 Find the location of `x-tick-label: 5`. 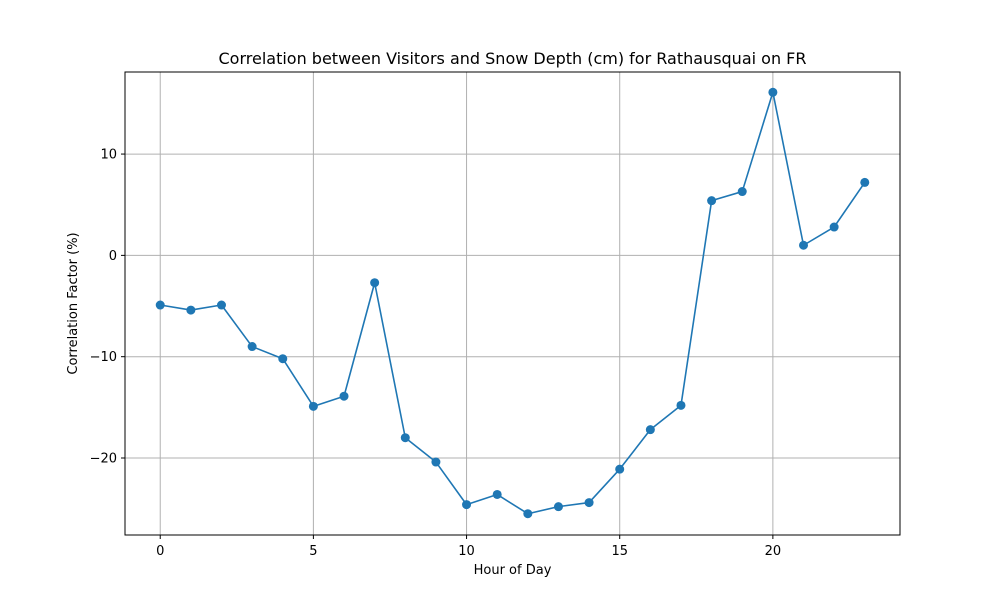

x-tick-label: 5 is located at coordinates (313, 551).